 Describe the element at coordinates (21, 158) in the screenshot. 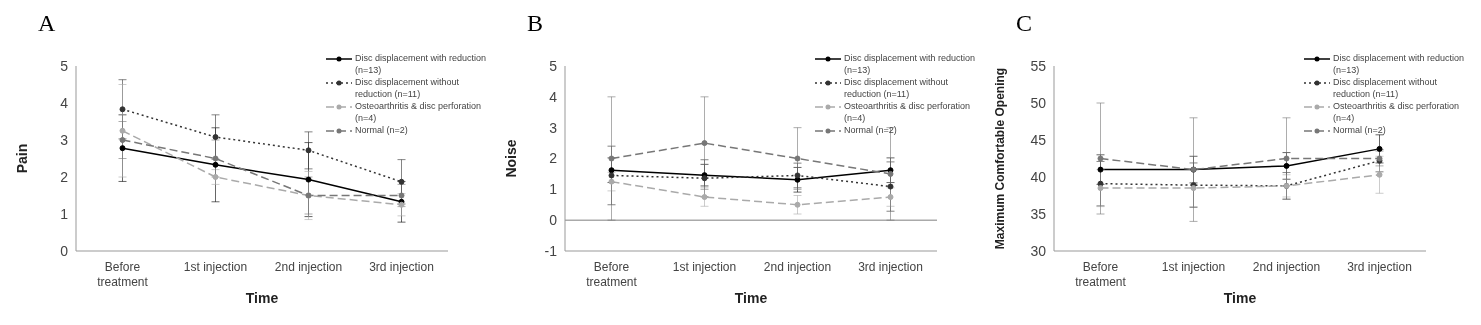

I see `y-axis-title: Pain` at that location.